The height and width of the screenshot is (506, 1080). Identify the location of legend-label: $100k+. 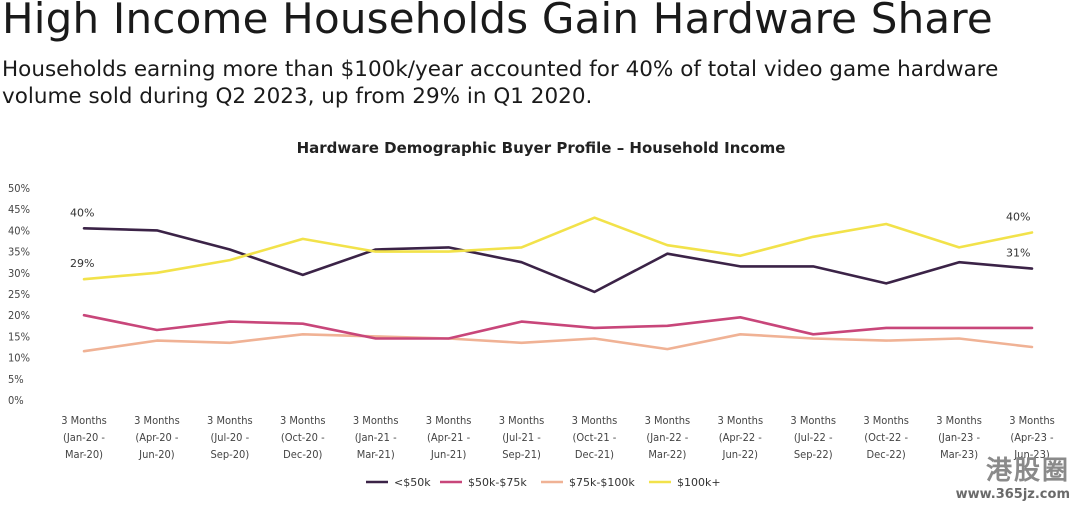
(699, 482).